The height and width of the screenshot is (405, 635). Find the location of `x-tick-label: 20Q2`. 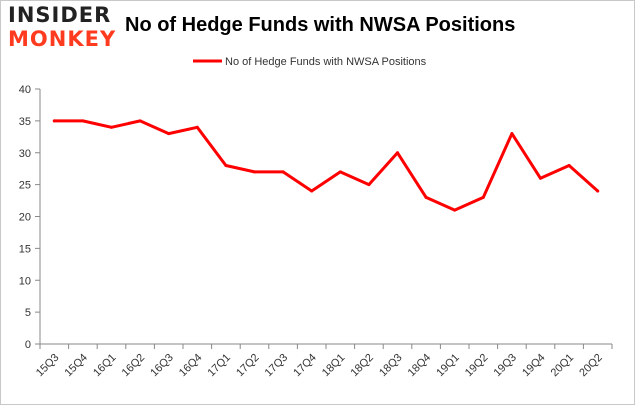

x-tick-label: 20Q2 is located at coordinates (591, 366).